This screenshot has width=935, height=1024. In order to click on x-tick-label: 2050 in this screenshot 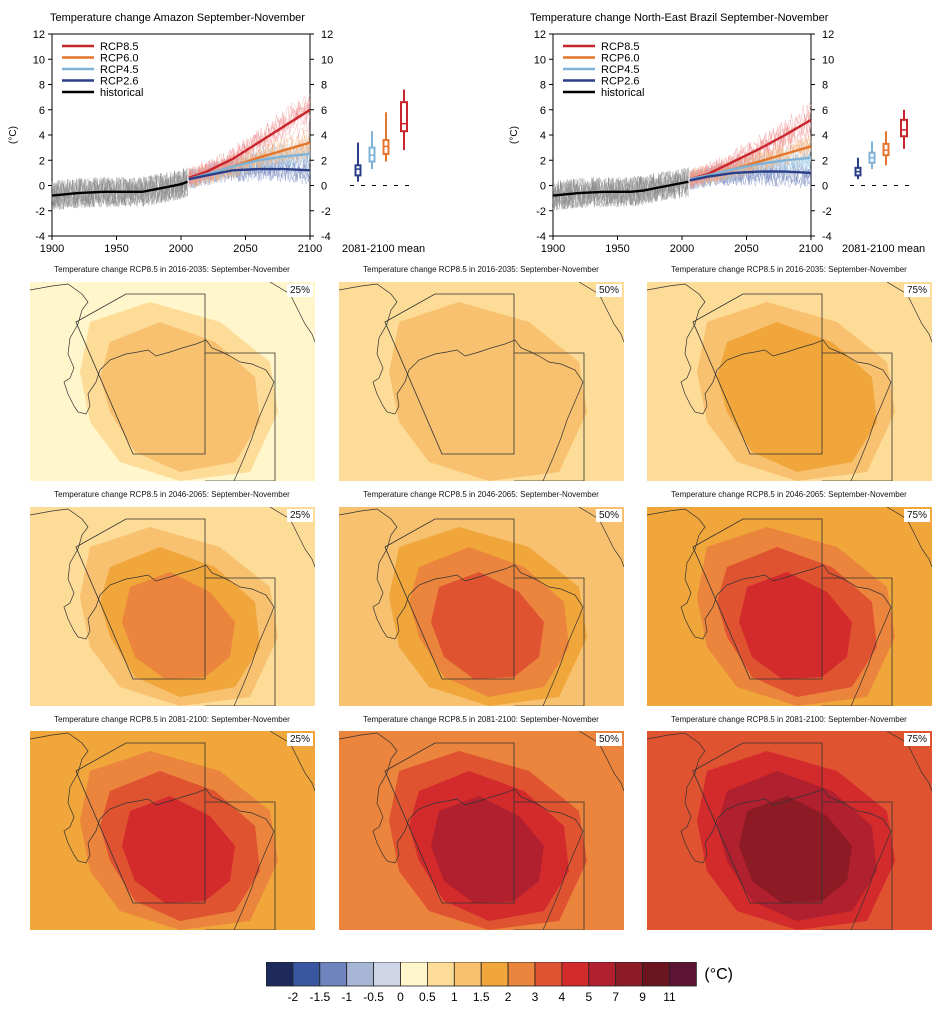, I will do `click(245, 249)`.